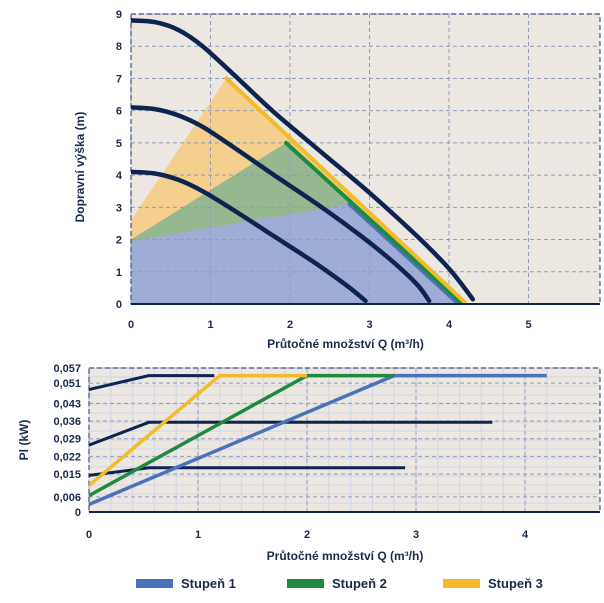 Image resolution: width=604 pixels, height=603 pixels. Describe the element at coordinates (290, 325) in the screenshot. I see `head-x-tick: 2` at that location.